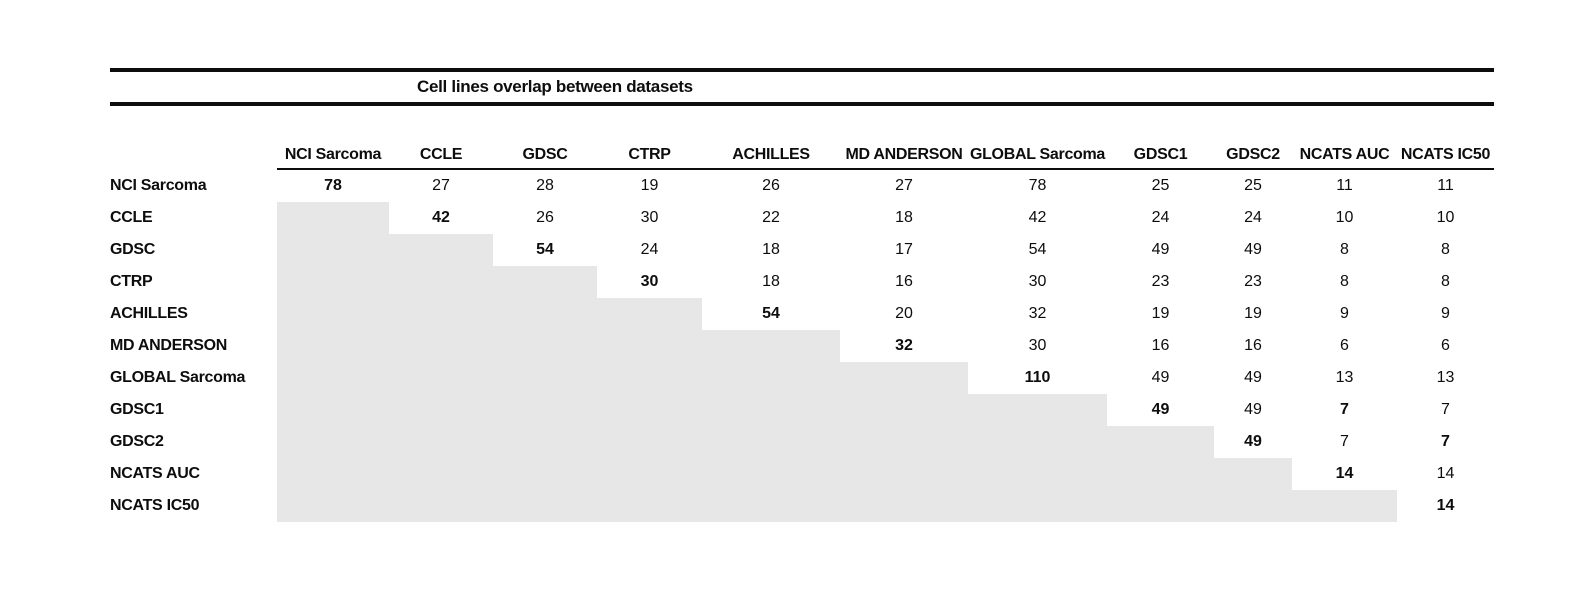  What do you see at coordinates (1253, 156) in the screenshot?
I see `col-header-gdsc2: GDSC2` at bounding box center [1253, 156].